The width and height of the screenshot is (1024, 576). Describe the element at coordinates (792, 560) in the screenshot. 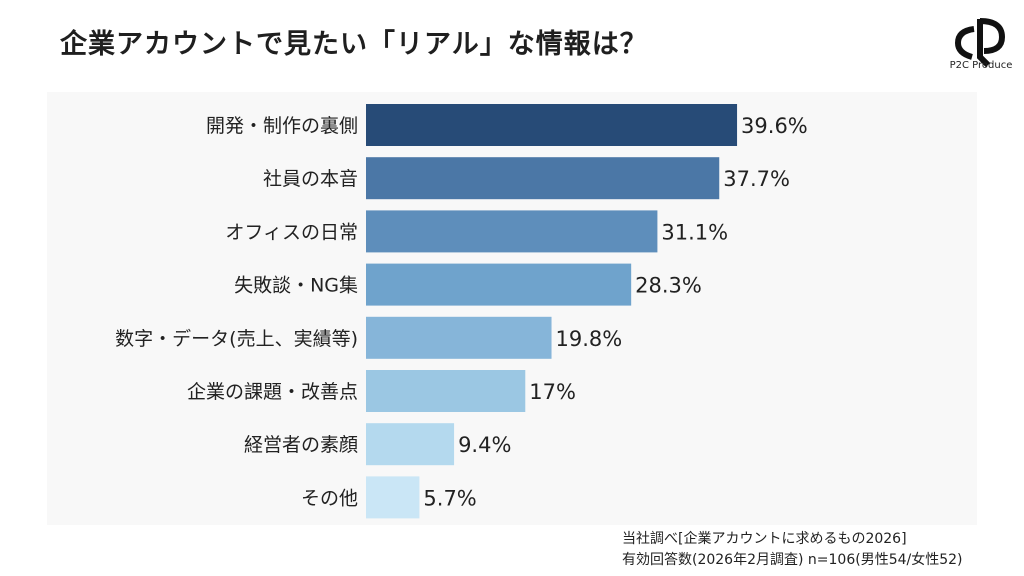

I see `sample-note: 有効回答数(2026年2月調査) n=106(男性54/女性52)` at that location.